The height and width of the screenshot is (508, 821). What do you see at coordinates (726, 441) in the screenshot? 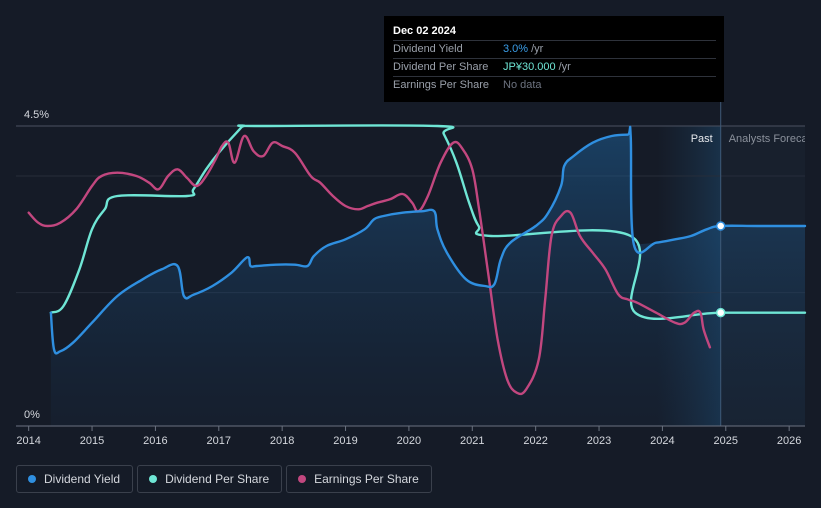
I see `x-tick-label: 2025` at bounding box center [726, 441].